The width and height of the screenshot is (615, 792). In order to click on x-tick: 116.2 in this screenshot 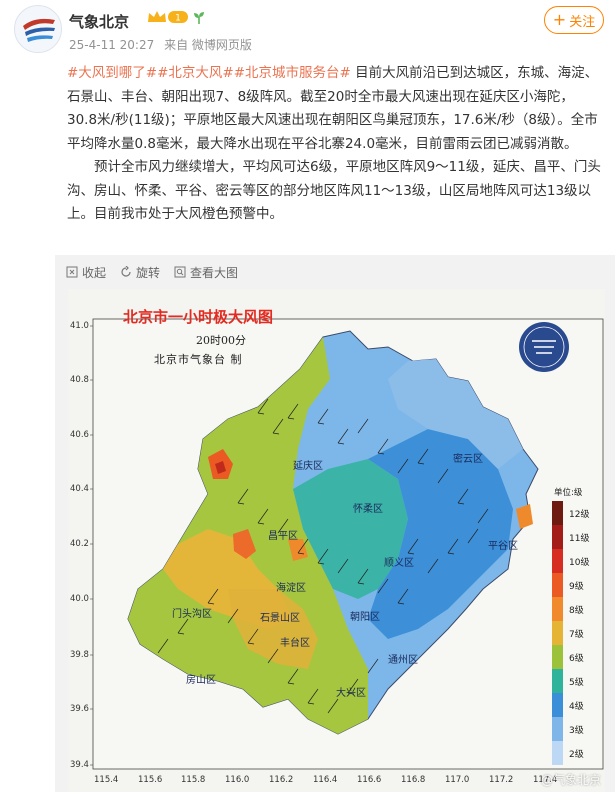, I will do `click(281, 780)`.